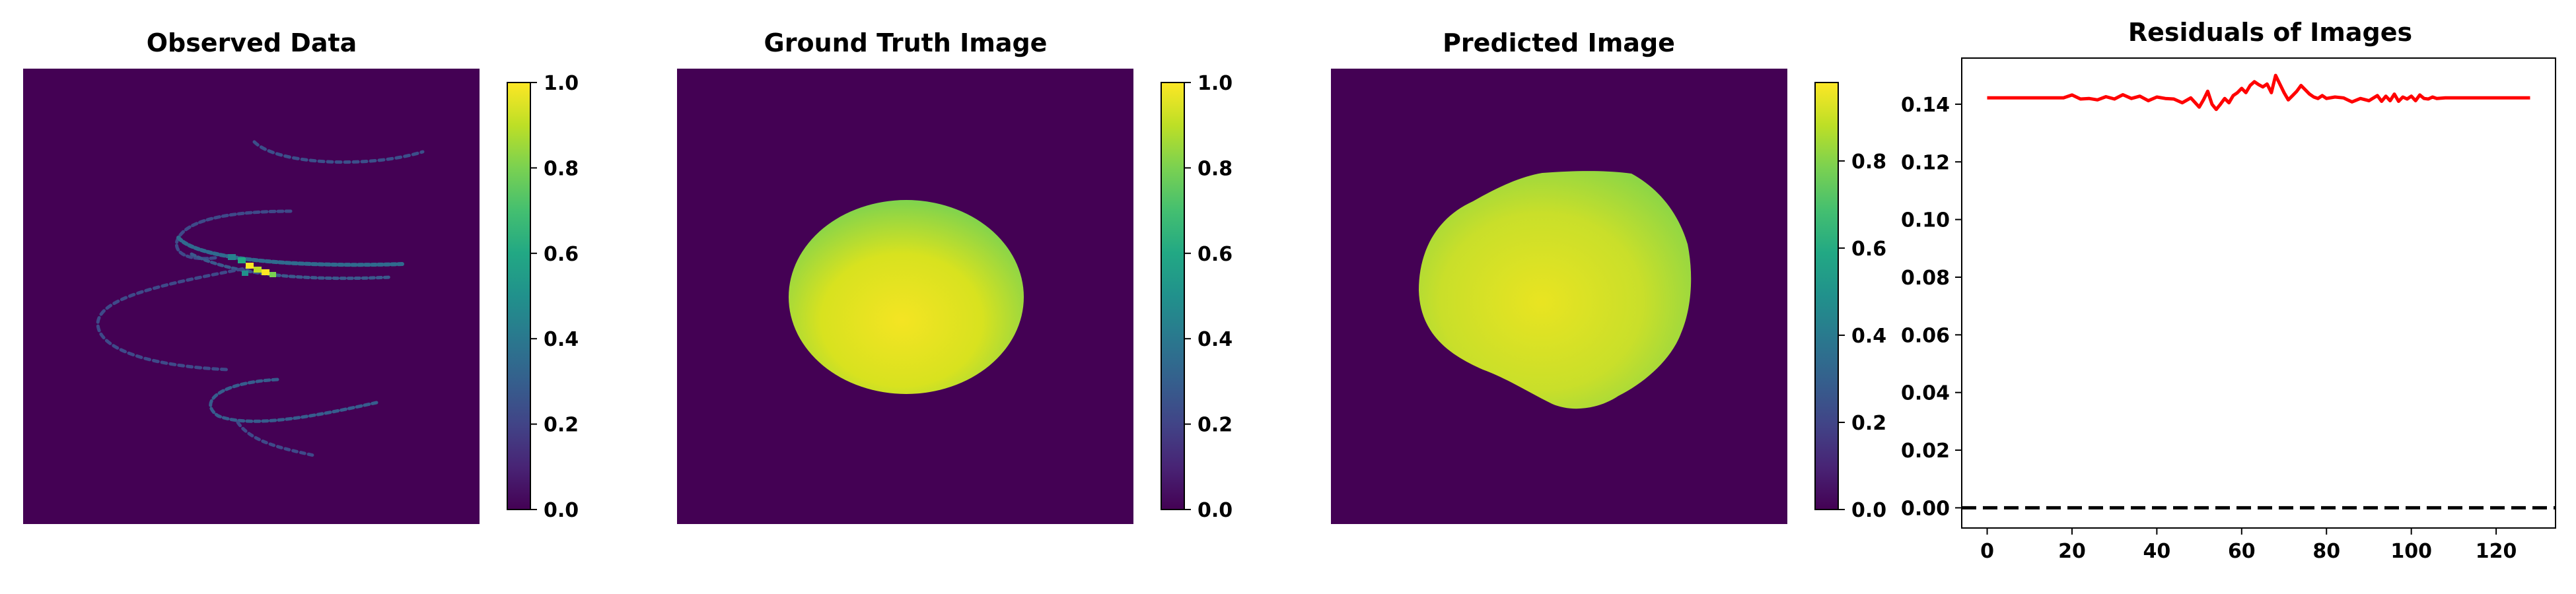 The height and width of the screenshot is (594, 2576). What do you see at coordinates (2242, 551) in the screenshot?
I see `x-tick-label: 60` at bounding box center [2242, 551].